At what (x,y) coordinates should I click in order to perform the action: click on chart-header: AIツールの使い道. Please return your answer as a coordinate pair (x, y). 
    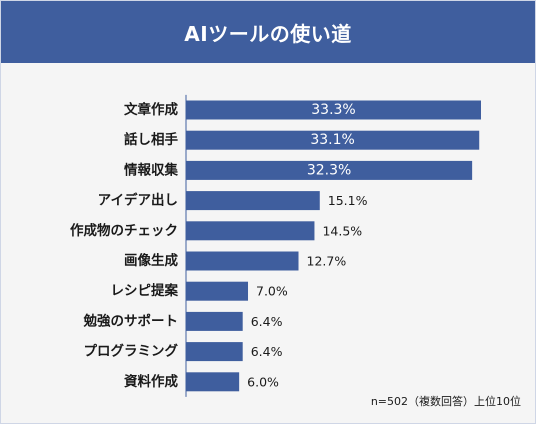
    Looking at the image, I should click on (268, 32).